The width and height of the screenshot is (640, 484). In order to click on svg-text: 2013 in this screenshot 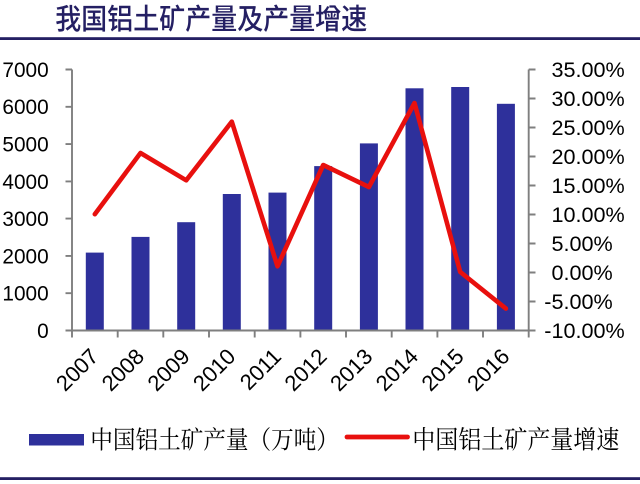, I will do `click(351, 370)`.